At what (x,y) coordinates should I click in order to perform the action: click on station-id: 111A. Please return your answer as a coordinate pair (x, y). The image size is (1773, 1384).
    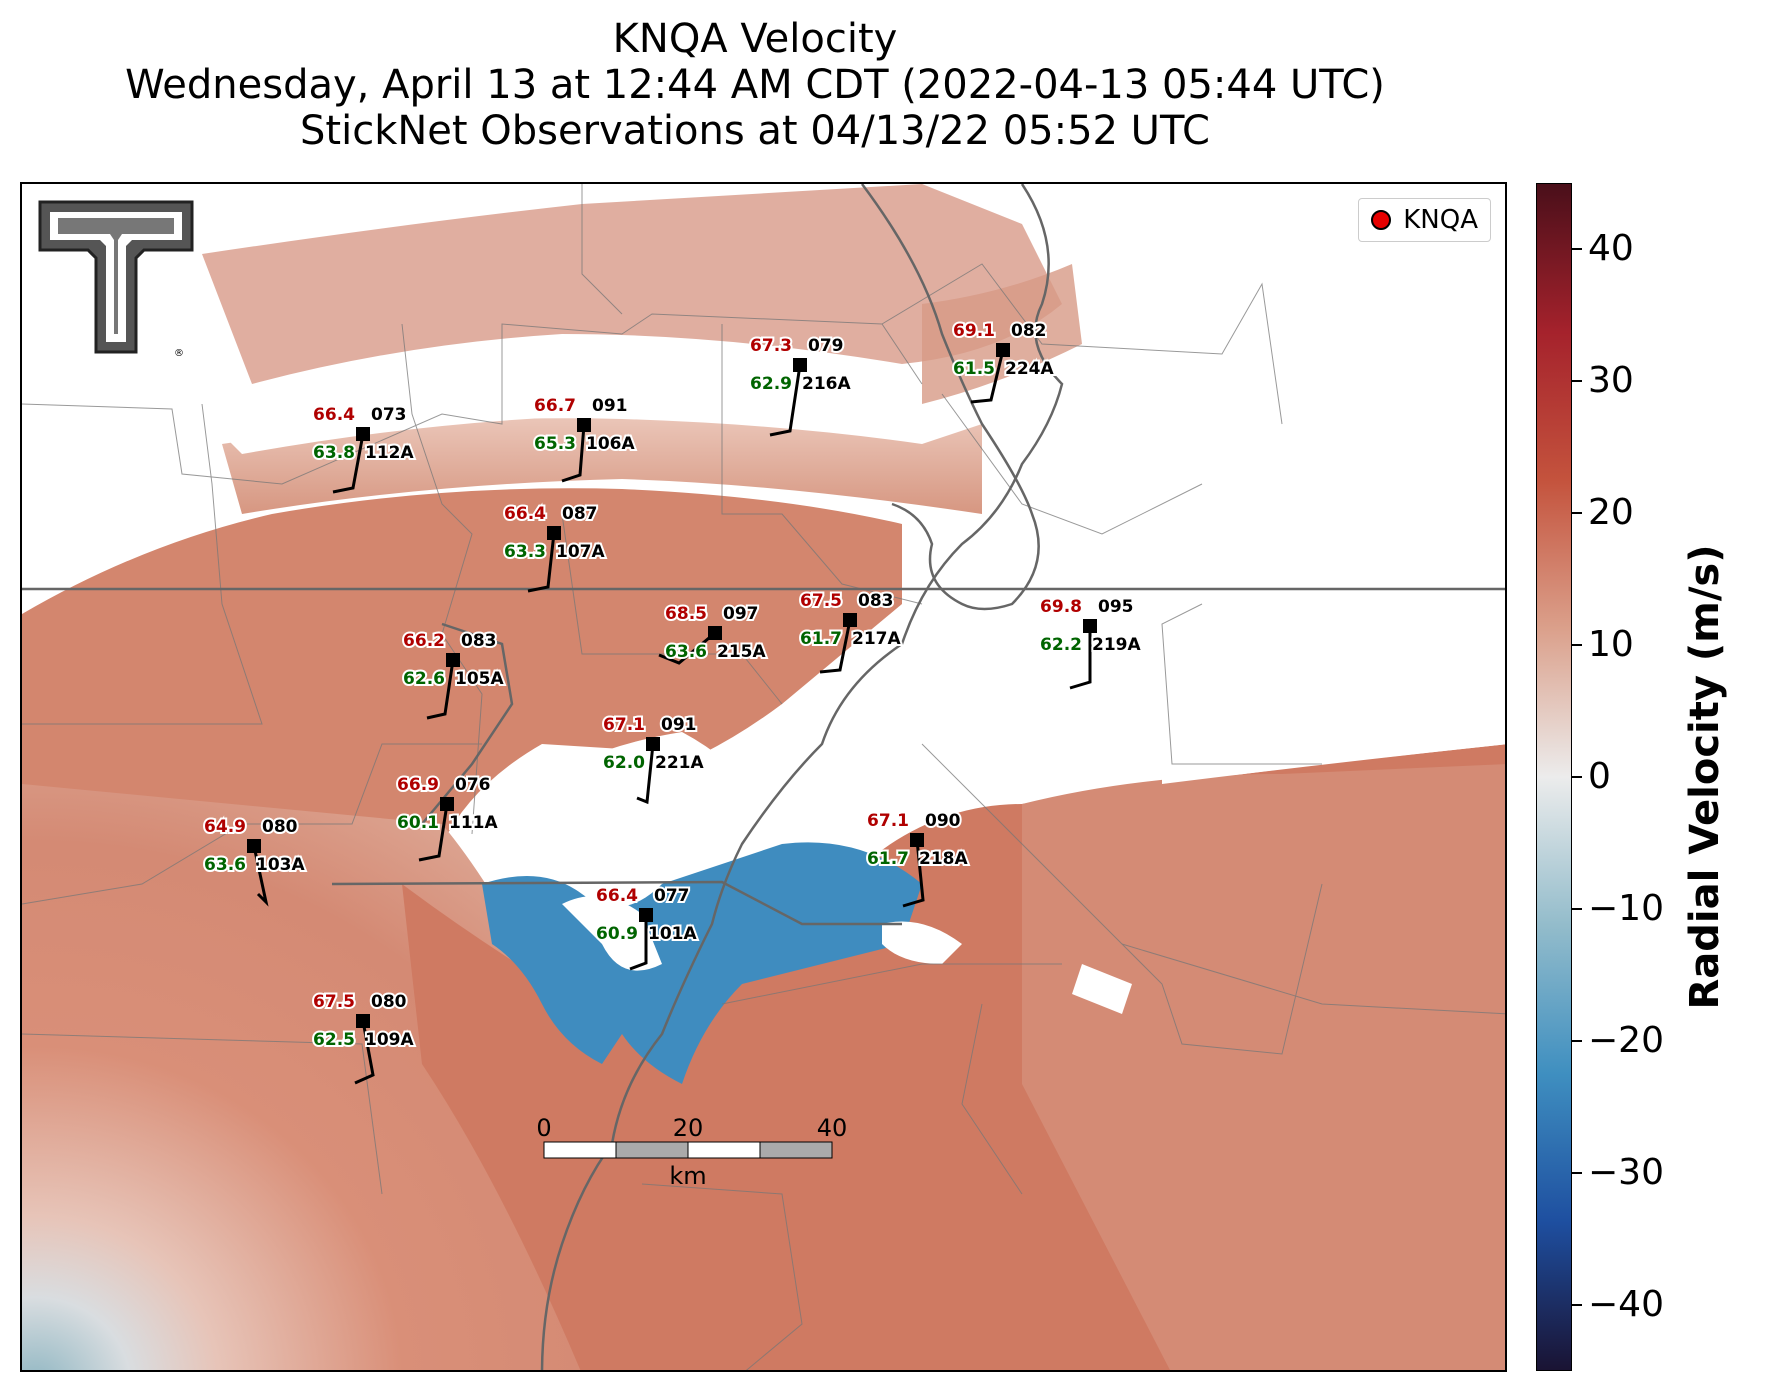
    Looking at the image, I should click on (473, 823).